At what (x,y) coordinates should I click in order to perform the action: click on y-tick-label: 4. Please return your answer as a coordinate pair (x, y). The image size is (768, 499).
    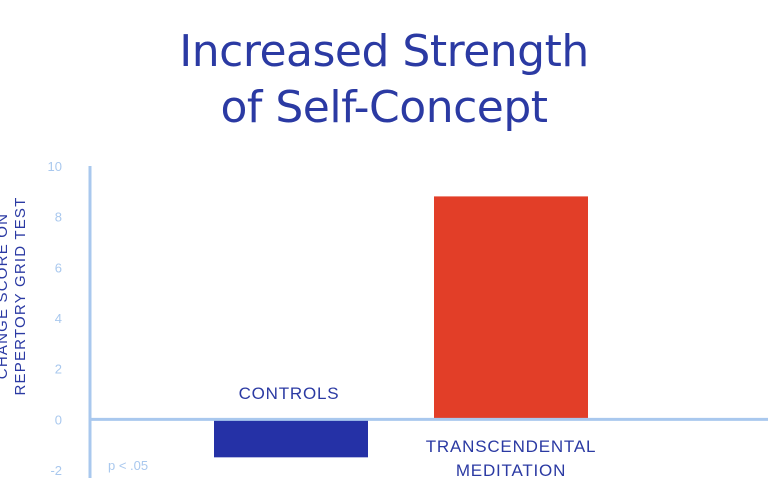
    Looking at the image, I should click on (58, 318).